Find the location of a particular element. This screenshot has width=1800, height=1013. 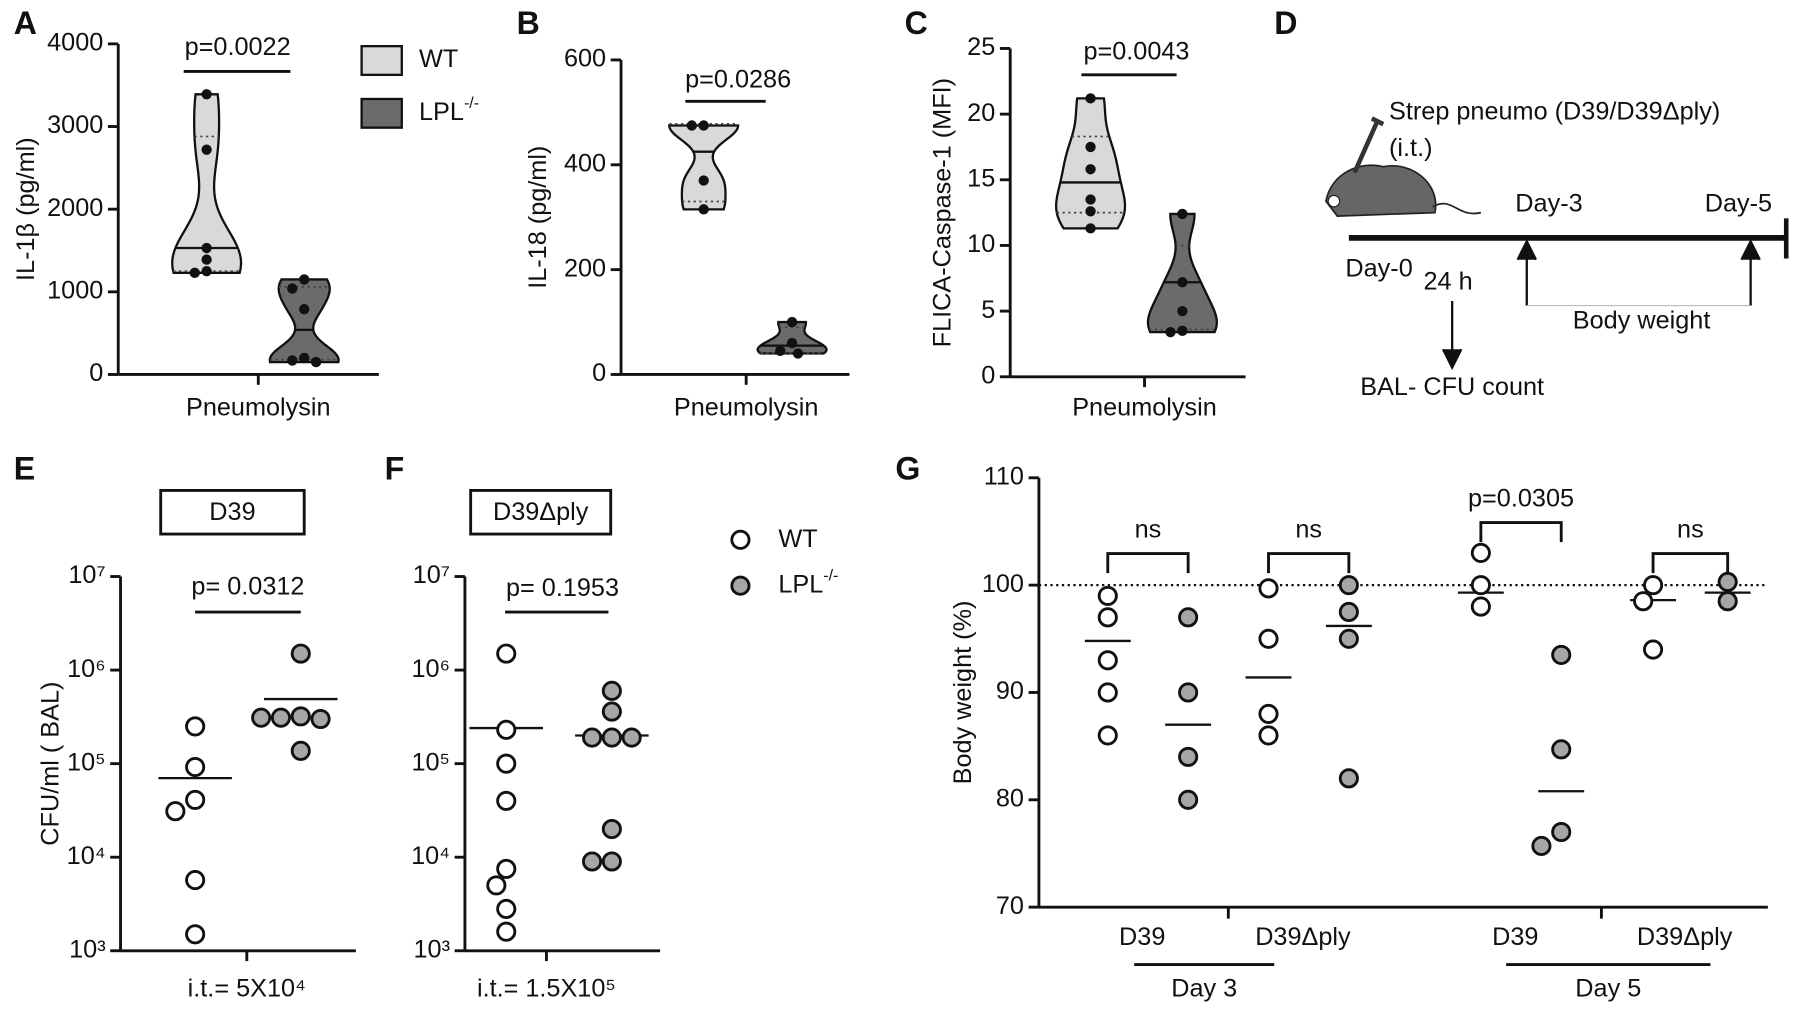

x-tick-label: i.t.= 5X10⁴ is located at coordinates (247, 988).